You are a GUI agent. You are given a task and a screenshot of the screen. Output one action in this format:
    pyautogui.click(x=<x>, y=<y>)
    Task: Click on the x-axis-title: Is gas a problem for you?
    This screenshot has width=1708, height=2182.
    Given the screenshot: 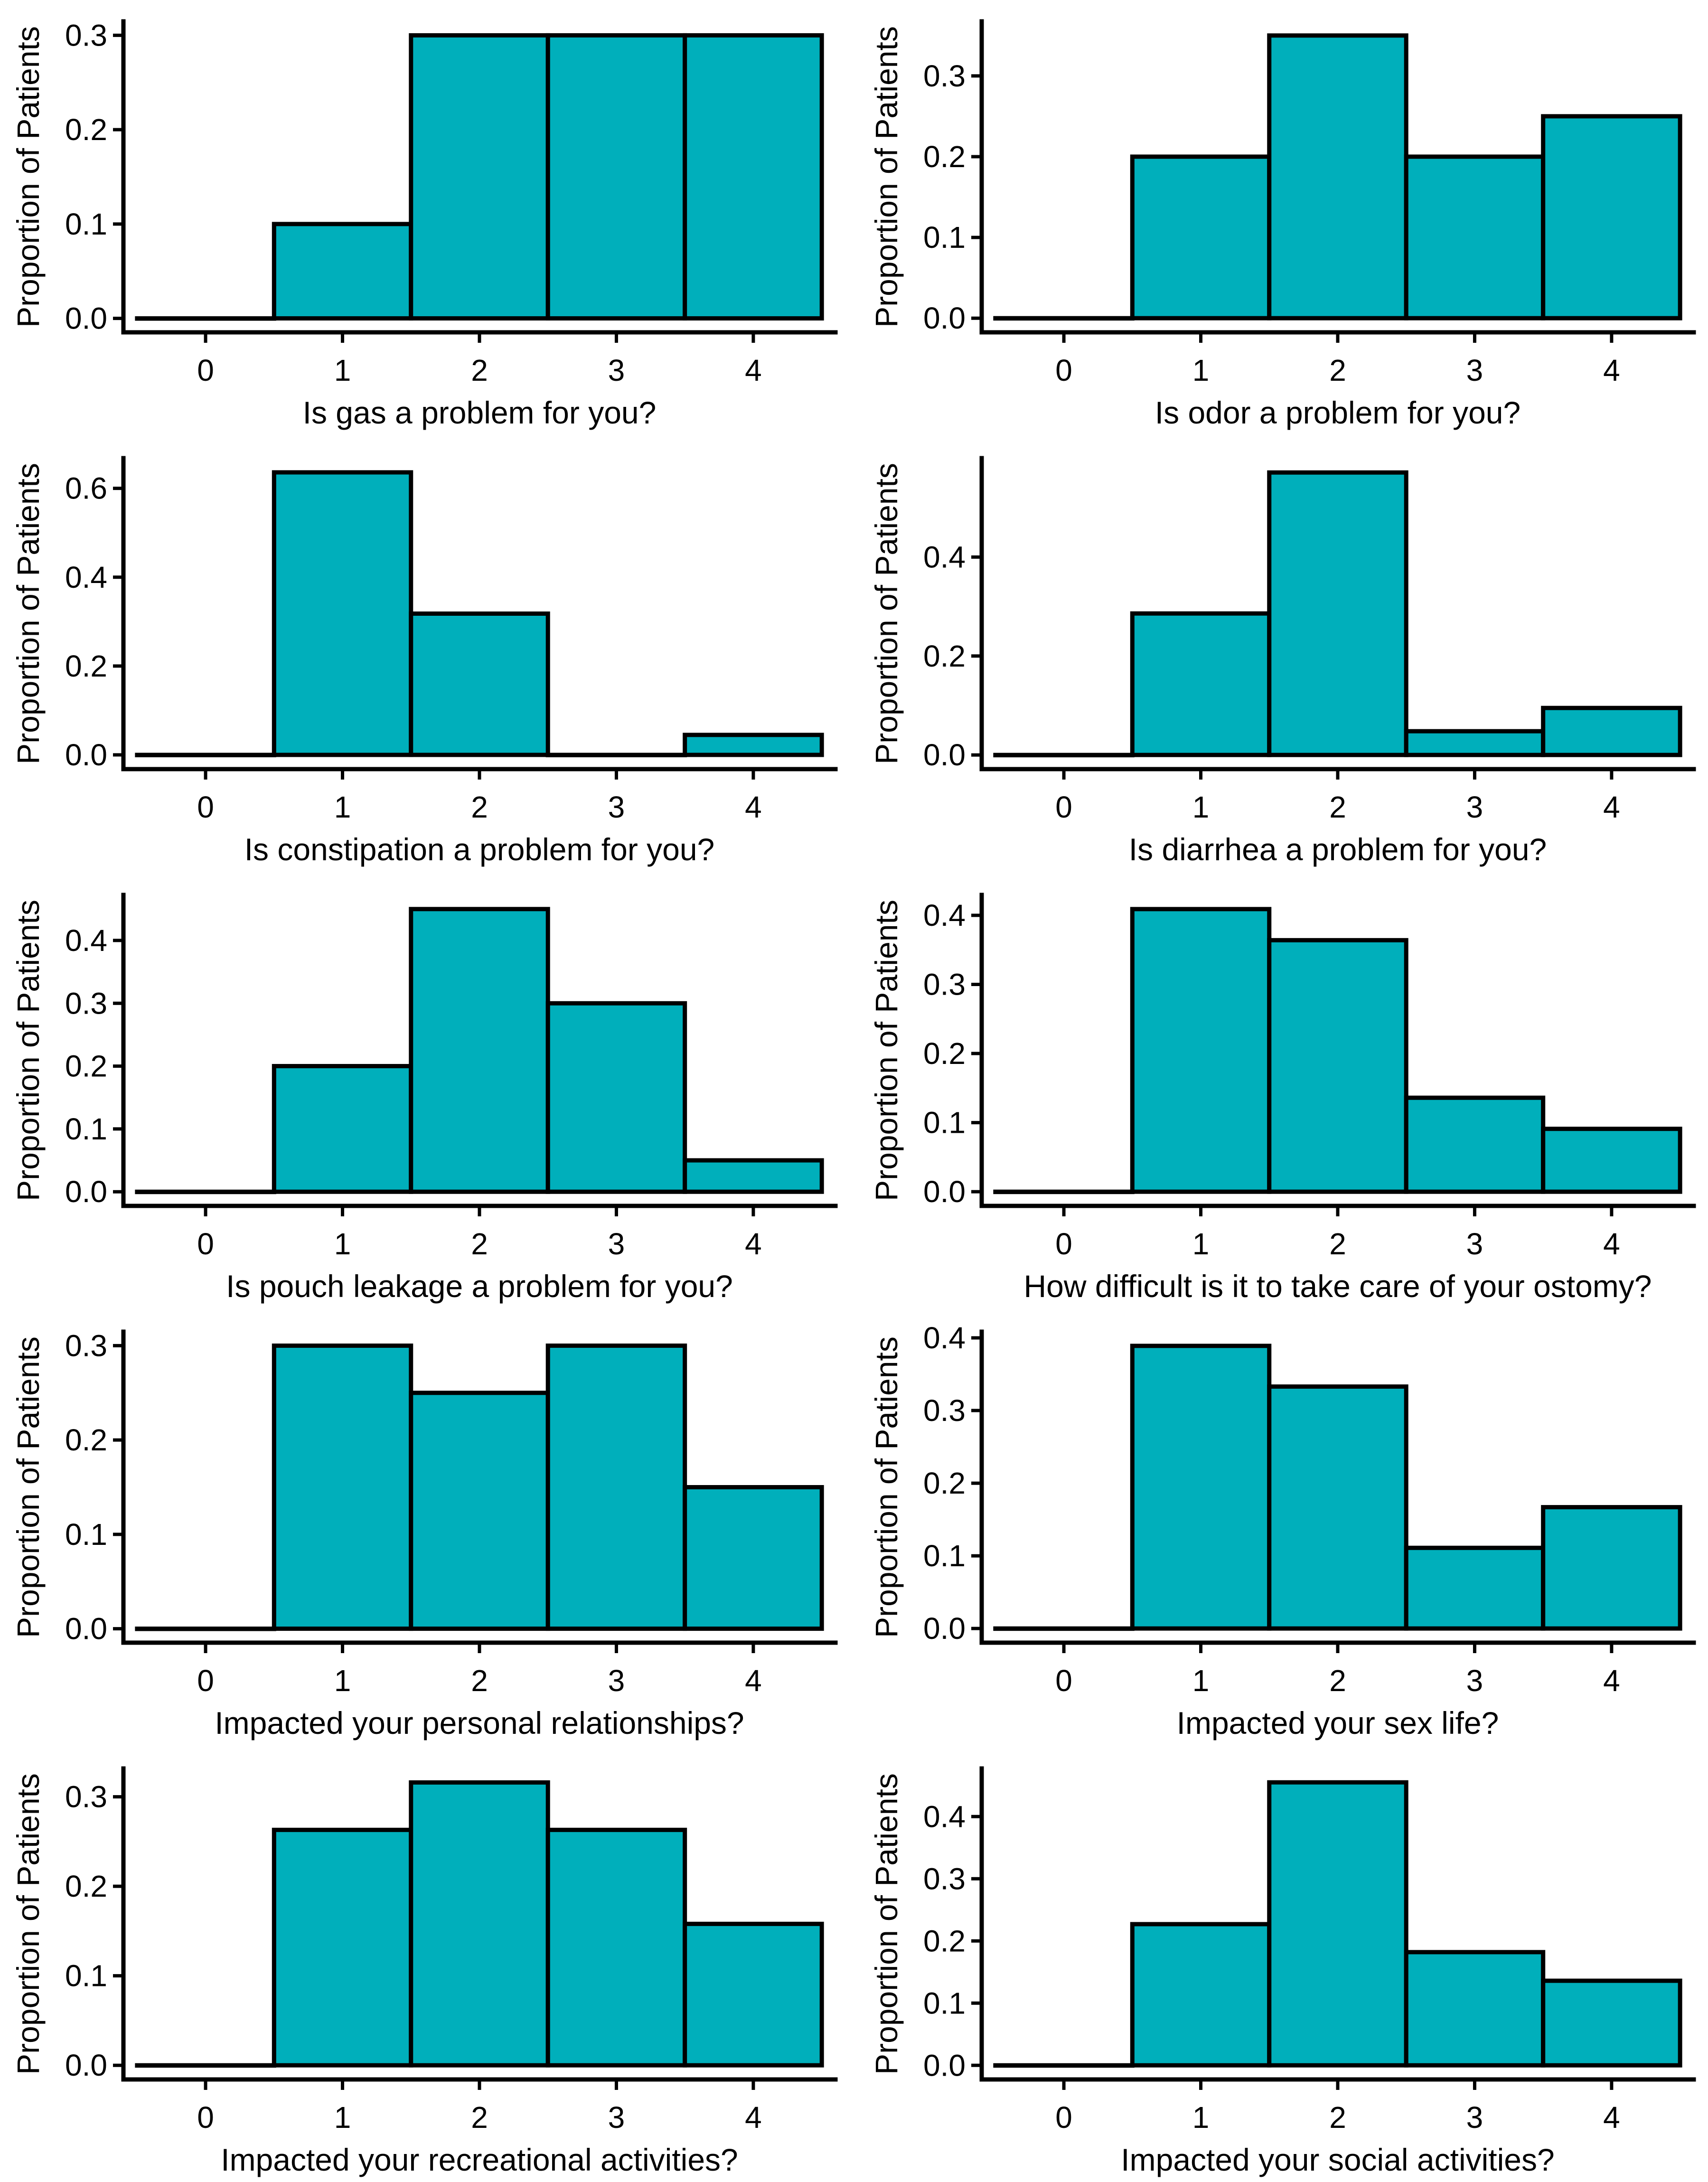 What is the action you would take?
    pyautogui.click(x=480, y=412)
    